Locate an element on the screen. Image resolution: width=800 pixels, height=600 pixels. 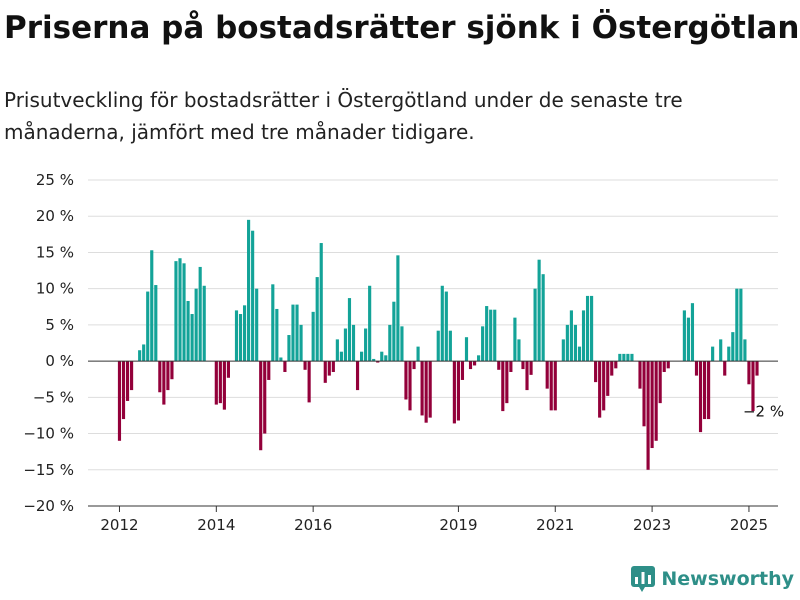
x-tick-label: 2012 is located at coordinates (119, 525).